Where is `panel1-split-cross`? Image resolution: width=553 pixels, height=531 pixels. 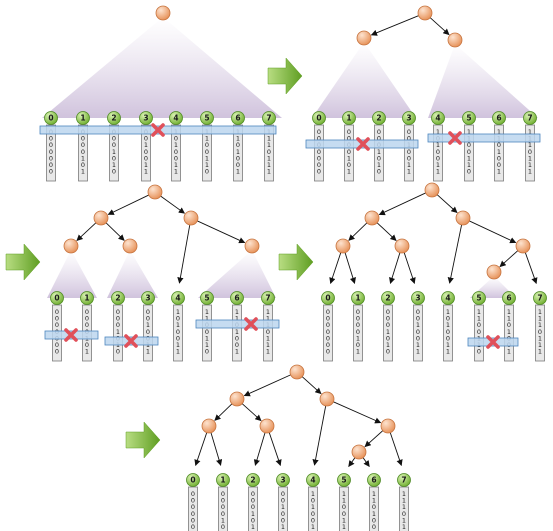
panel1-split-cross is located at coordinates (158, 130).